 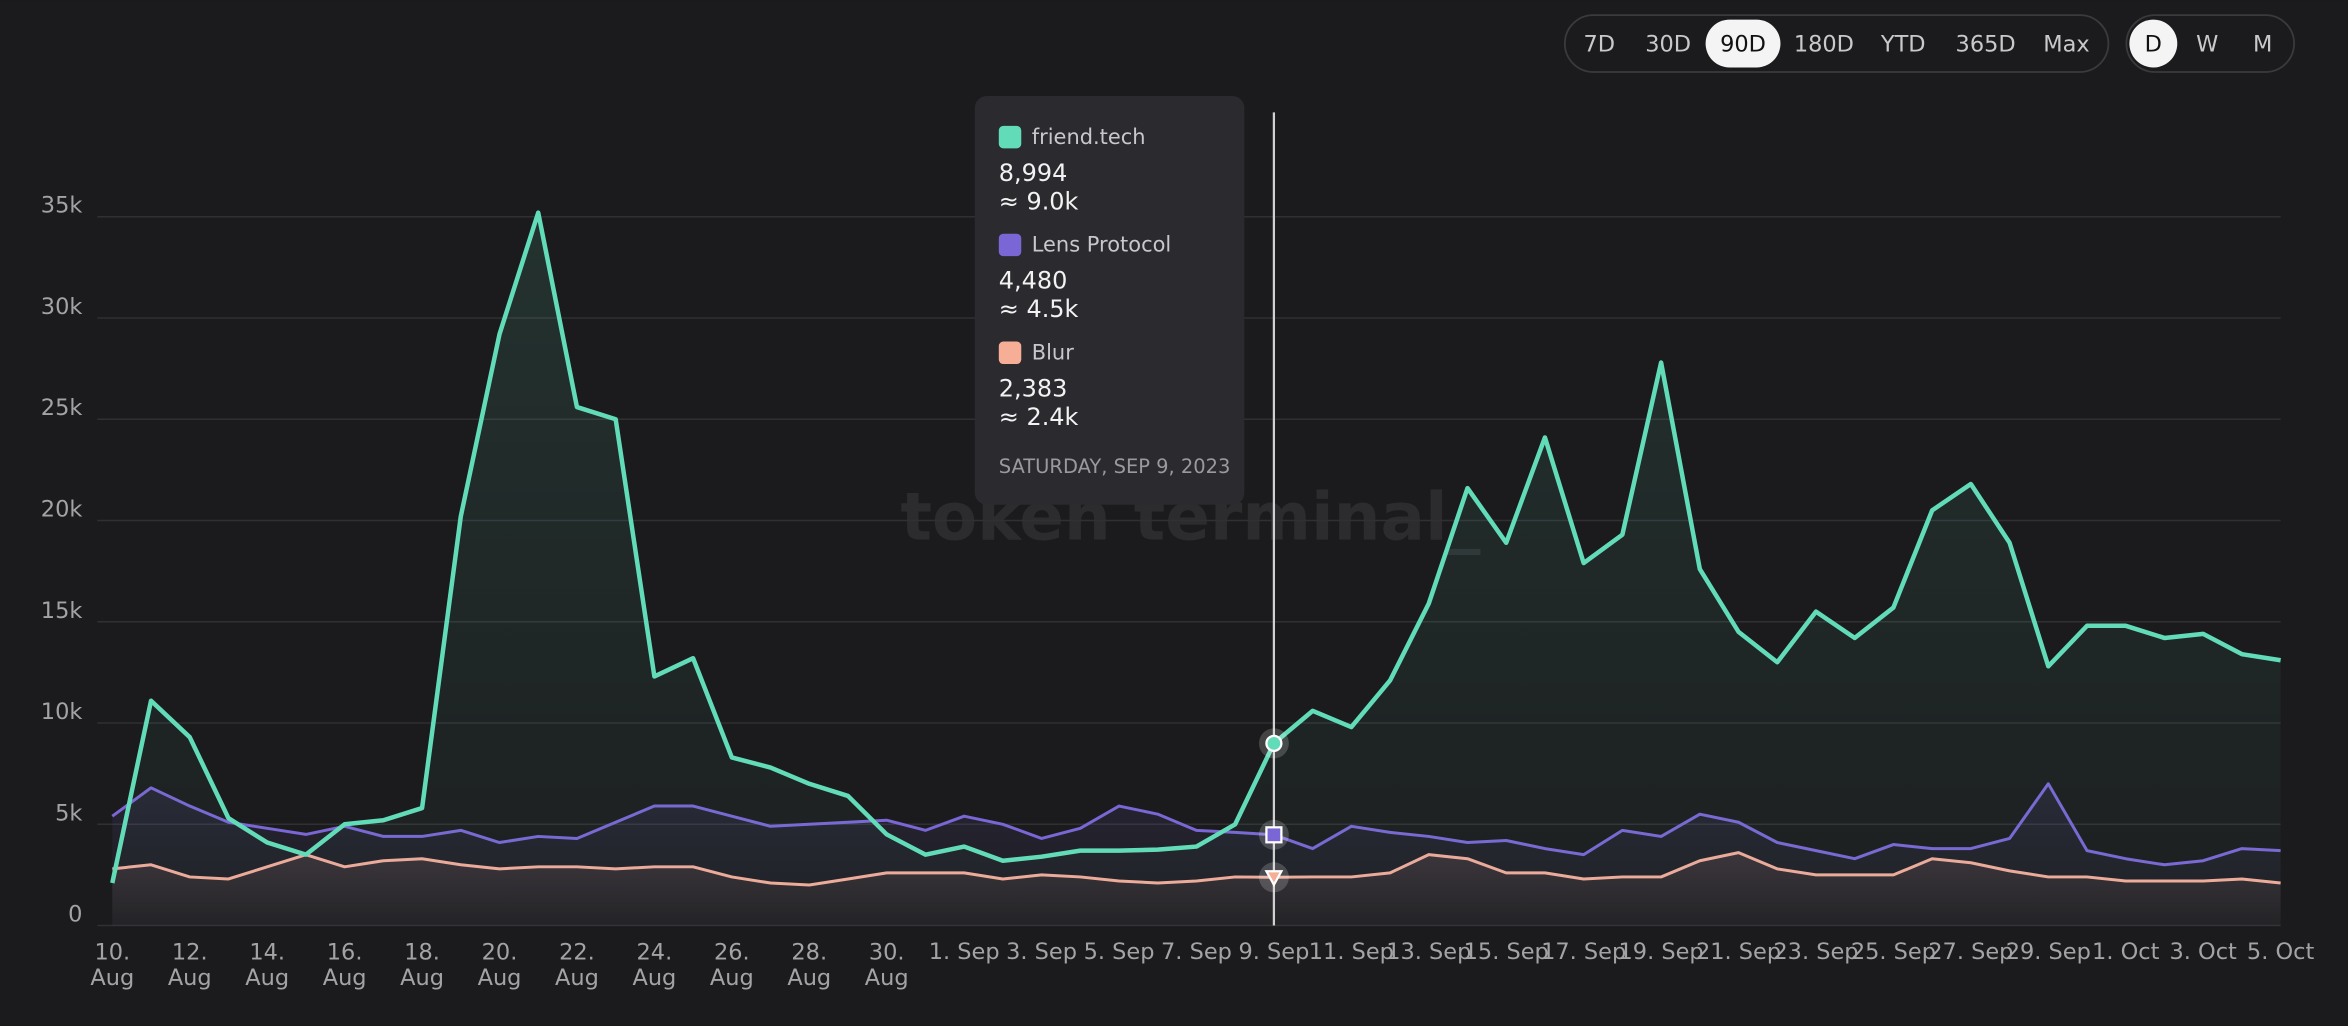 I want to click on x-tick-label: 20. Aug, so click(x=500, y=964).